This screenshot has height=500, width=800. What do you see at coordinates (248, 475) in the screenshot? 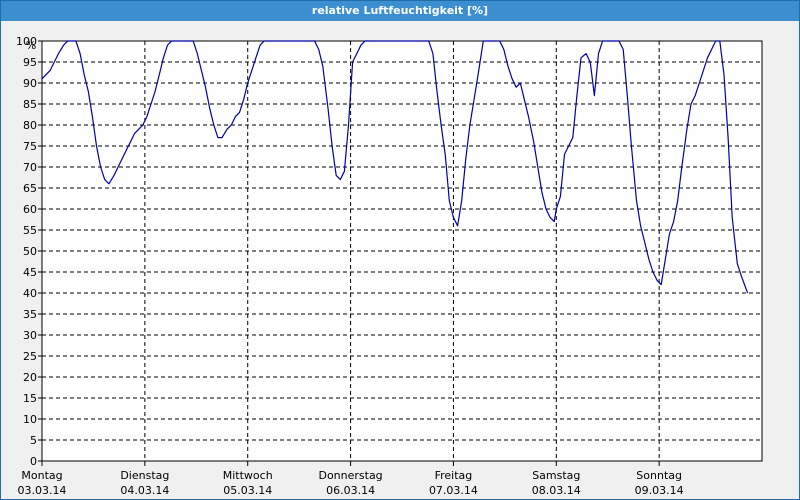
I see `x-tick-day-label: Mittwoch` at bounding box center [248, 475].